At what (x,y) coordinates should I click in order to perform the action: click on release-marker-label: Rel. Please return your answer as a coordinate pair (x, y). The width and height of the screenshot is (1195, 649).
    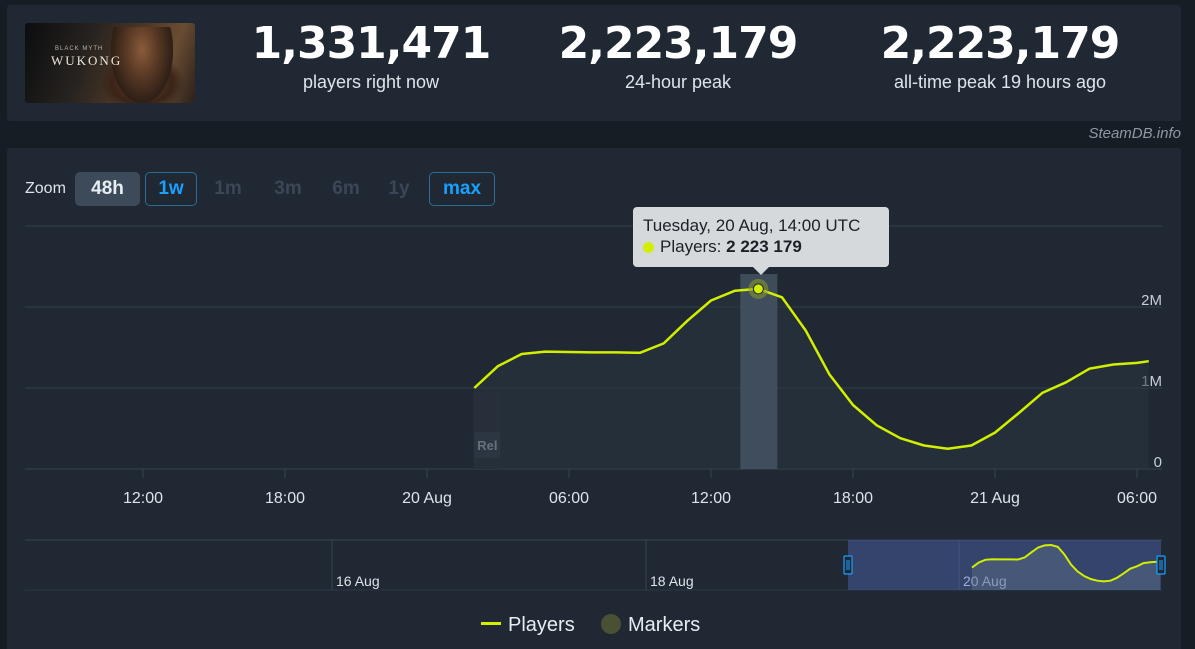
    Looking at the image, I should click on (487, 445).